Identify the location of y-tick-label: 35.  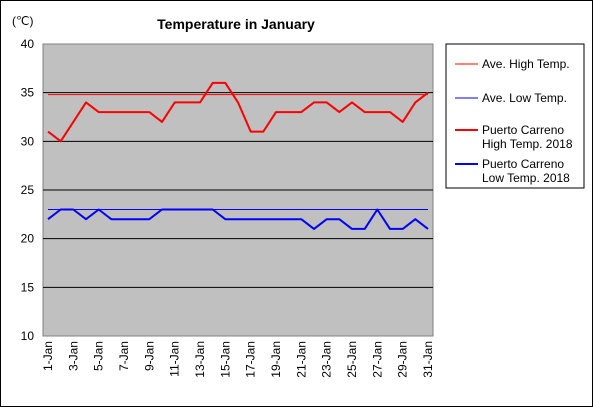
(28, 93).